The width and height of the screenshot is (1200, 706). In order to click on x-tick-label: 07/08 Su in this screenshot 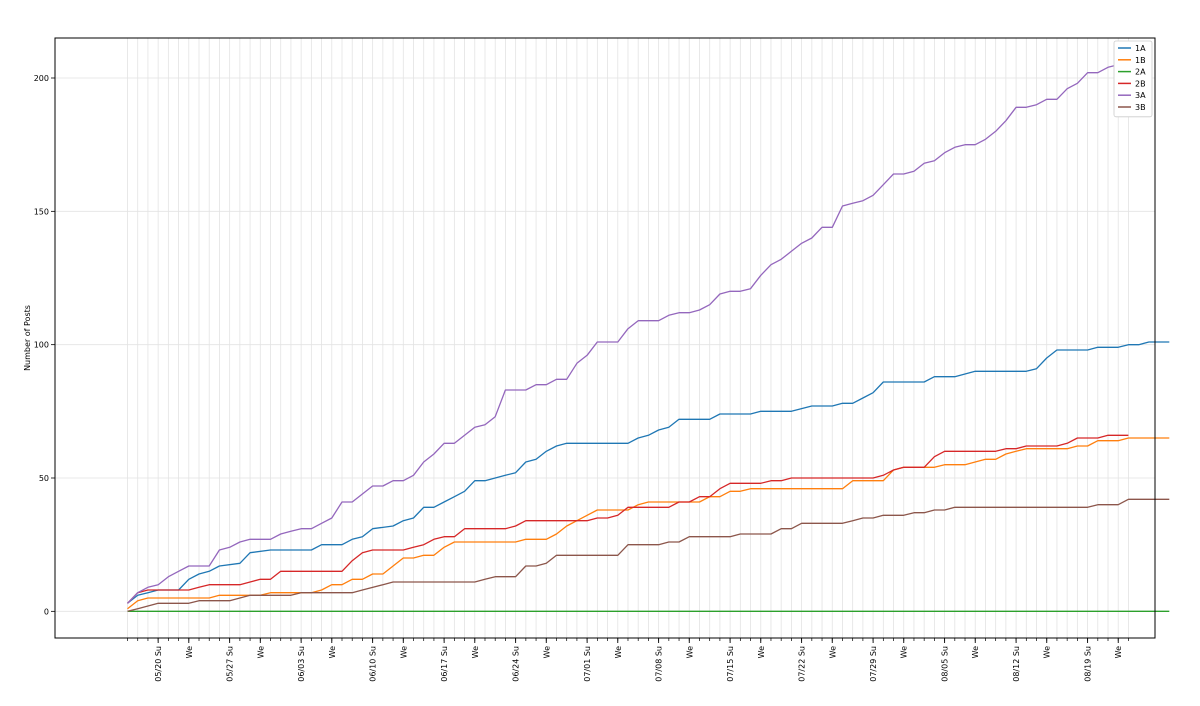, I will do `click(659, 664)`.